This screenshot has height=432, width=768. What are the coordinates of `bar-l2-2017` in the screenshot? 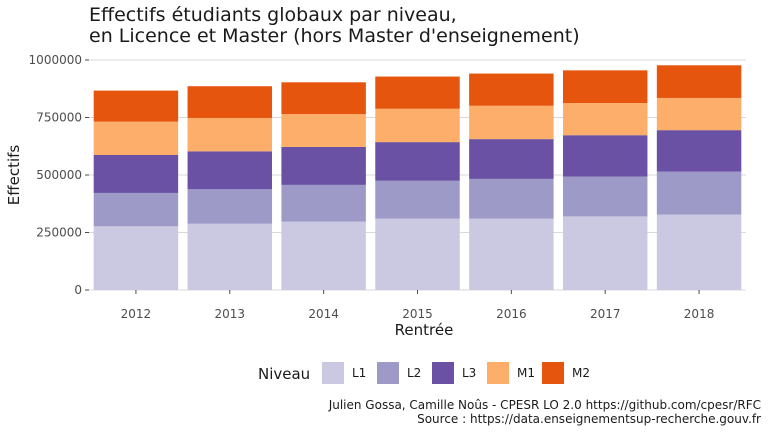 It's located at (605, 196).